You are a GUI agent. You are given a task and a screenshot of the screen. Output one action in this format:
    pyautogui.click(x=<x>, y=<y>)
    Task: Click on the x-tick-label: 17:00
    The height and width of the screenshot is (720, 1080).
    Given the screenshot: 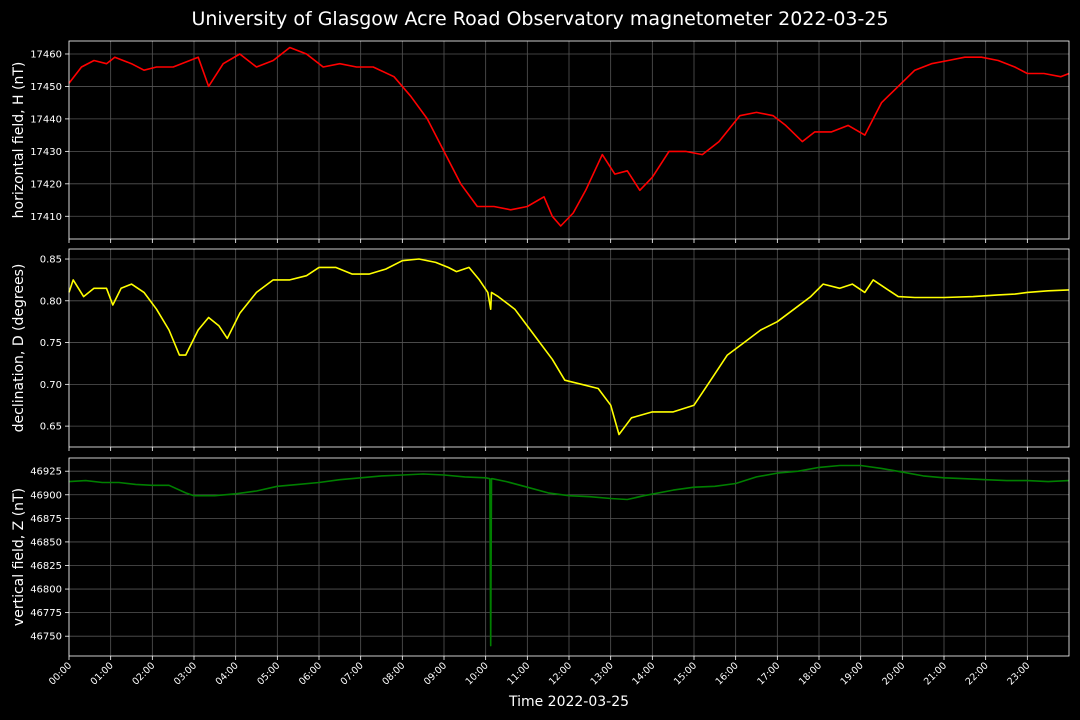 What is the action you would take?
    pyautogui.click(x=768, y=673)
    